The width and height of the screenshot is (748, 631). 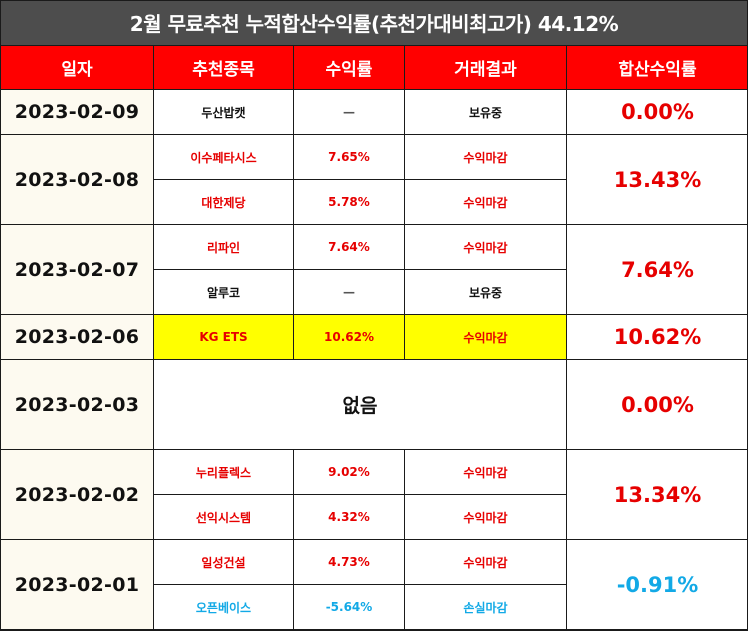 What do you see at coordinates (223, 607) in the screenshot?
I see `stock-cell: 오픈베이스` at bounding box center [223, 607].